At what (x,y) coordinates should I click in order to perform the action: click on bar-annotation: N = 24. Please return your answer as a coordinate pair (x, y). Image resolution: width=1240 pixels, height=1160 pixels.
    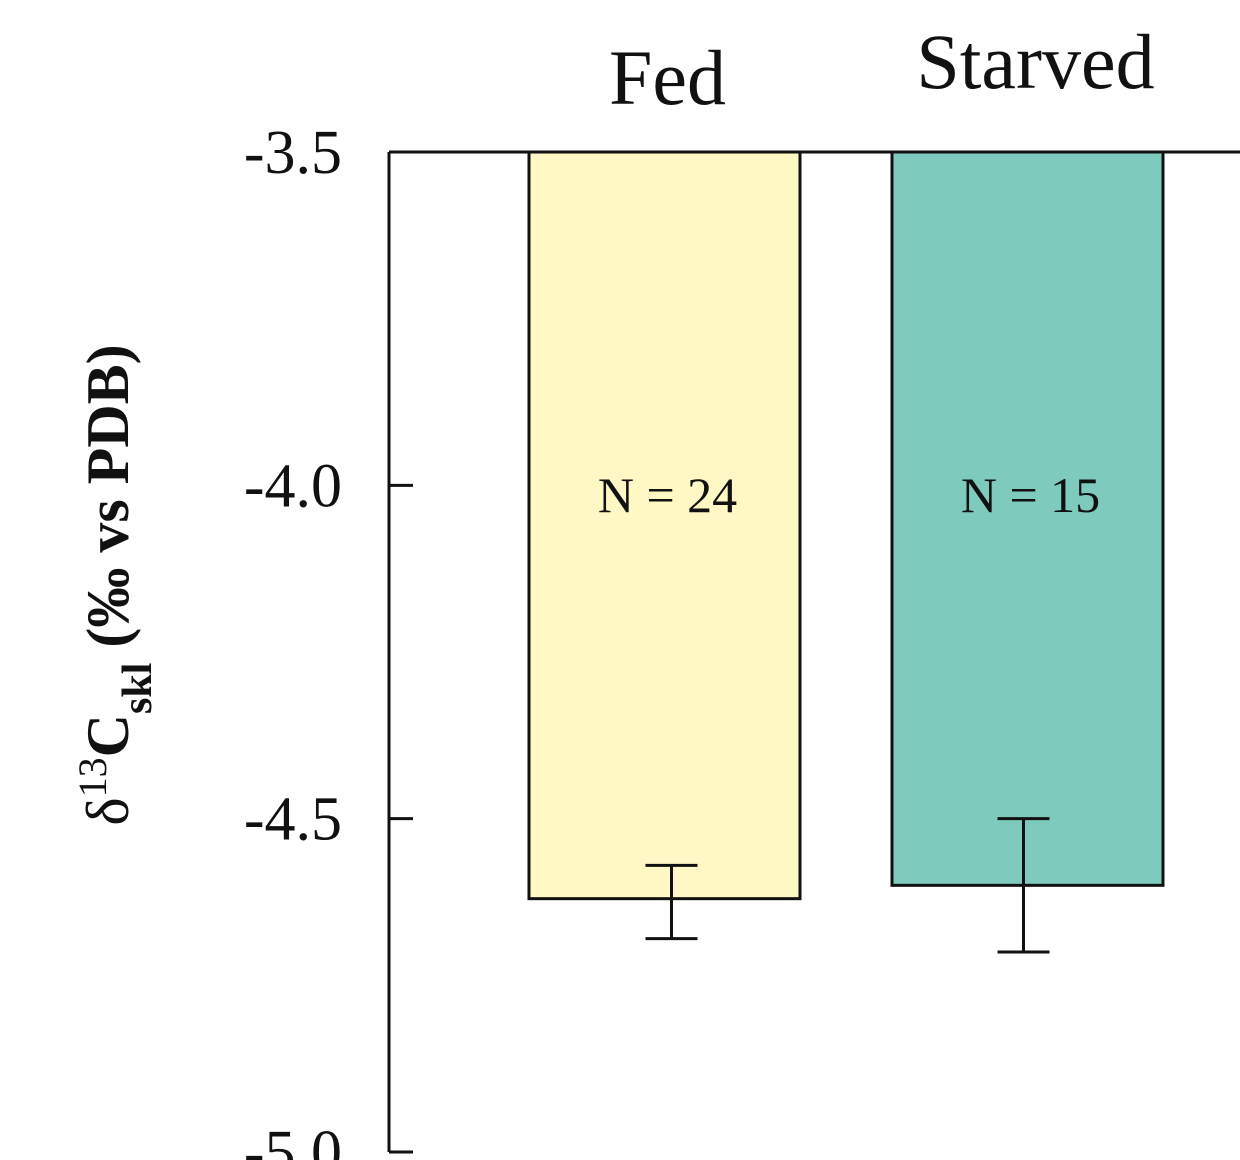
    Looking at the image, I should click on (667, 495).